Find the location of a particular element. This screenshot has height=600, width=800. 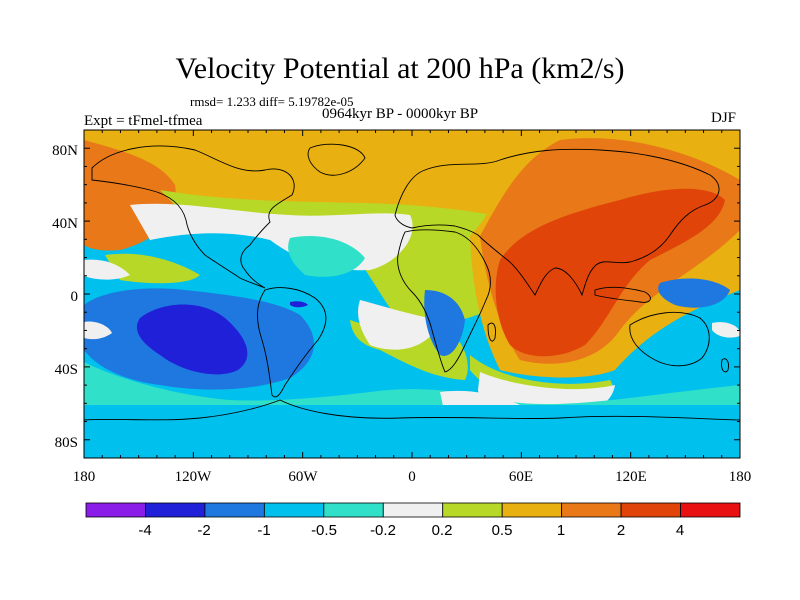

coast-indonesia is located at coordinates (622, 294).